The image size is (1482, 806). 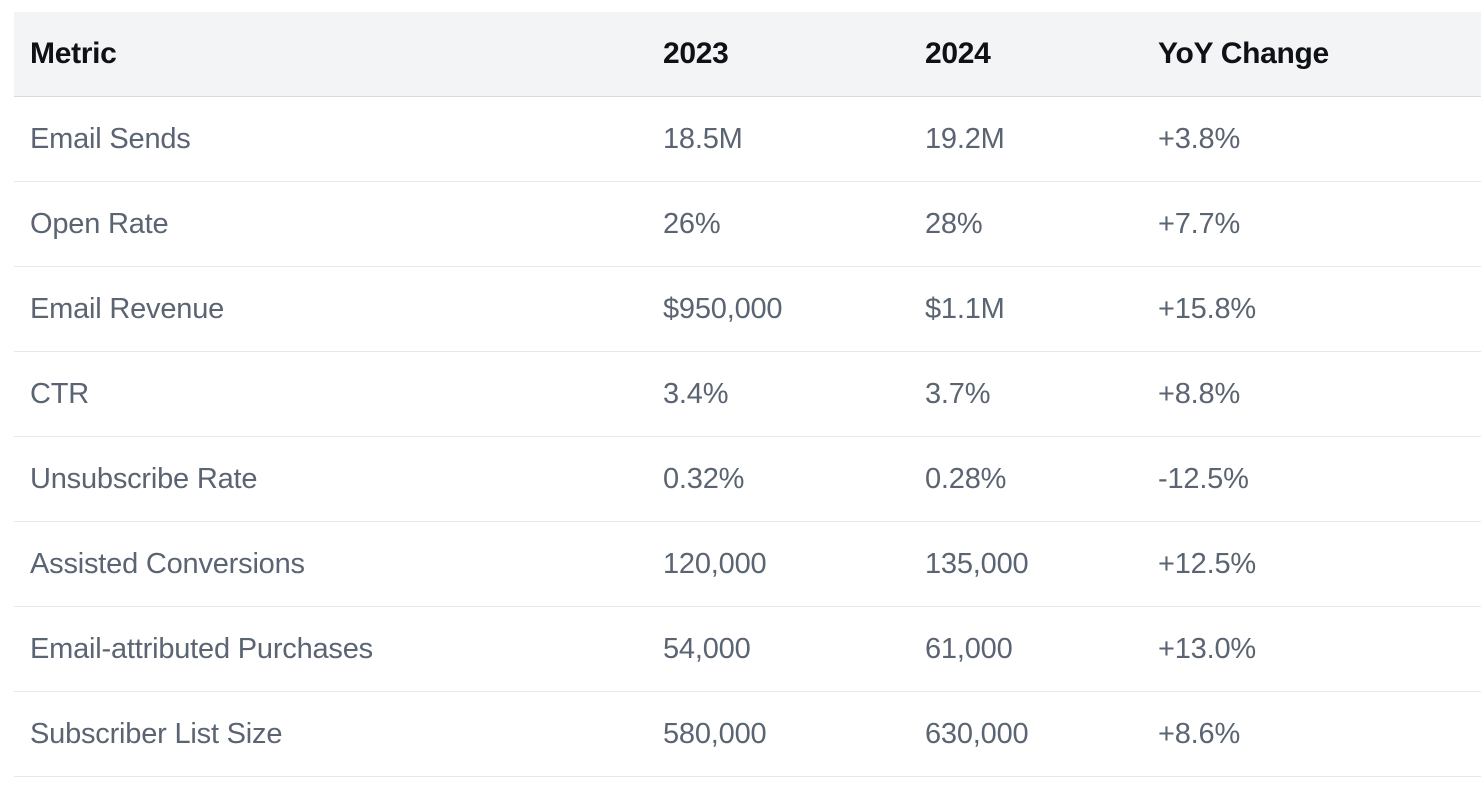 I want to click on cell-metric: Assisted Conversions, so click(x=330, y=564).